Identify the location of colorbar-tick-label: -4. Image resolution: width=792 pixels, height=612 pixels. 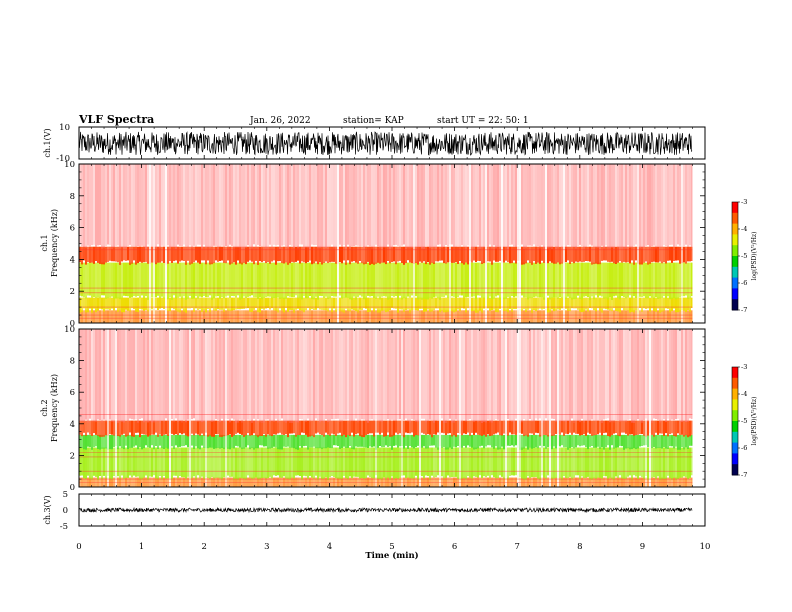
(744, 229).